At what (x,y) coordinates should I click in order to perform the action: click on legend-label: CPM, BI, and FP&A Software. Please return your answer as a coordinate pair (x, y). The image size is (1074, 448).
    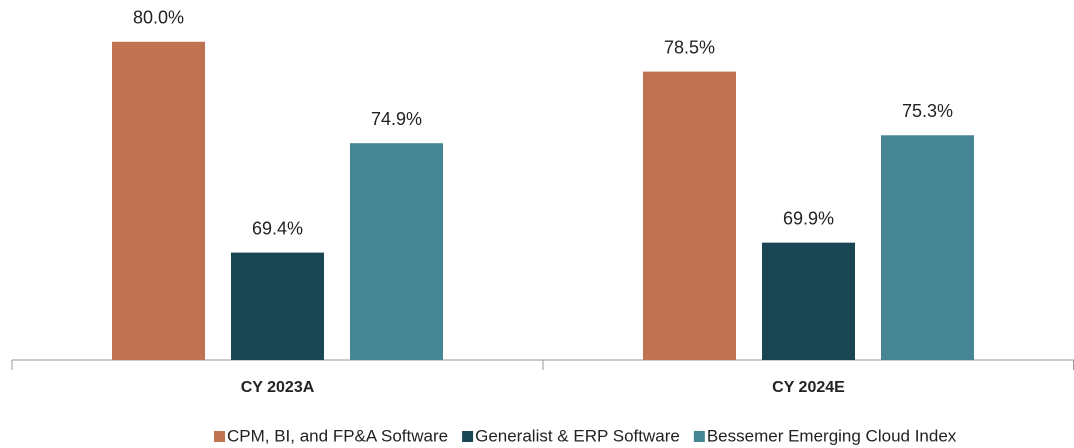
    Looking at the image, I should click on (337, 435).